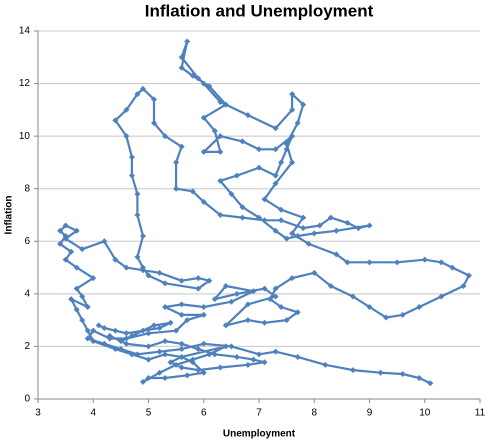 The height and width of the screenshot is (441, 500). Describe the element at coordinates (27, 346) in the screenshot. I see `y-tick-label: 2` at that location.